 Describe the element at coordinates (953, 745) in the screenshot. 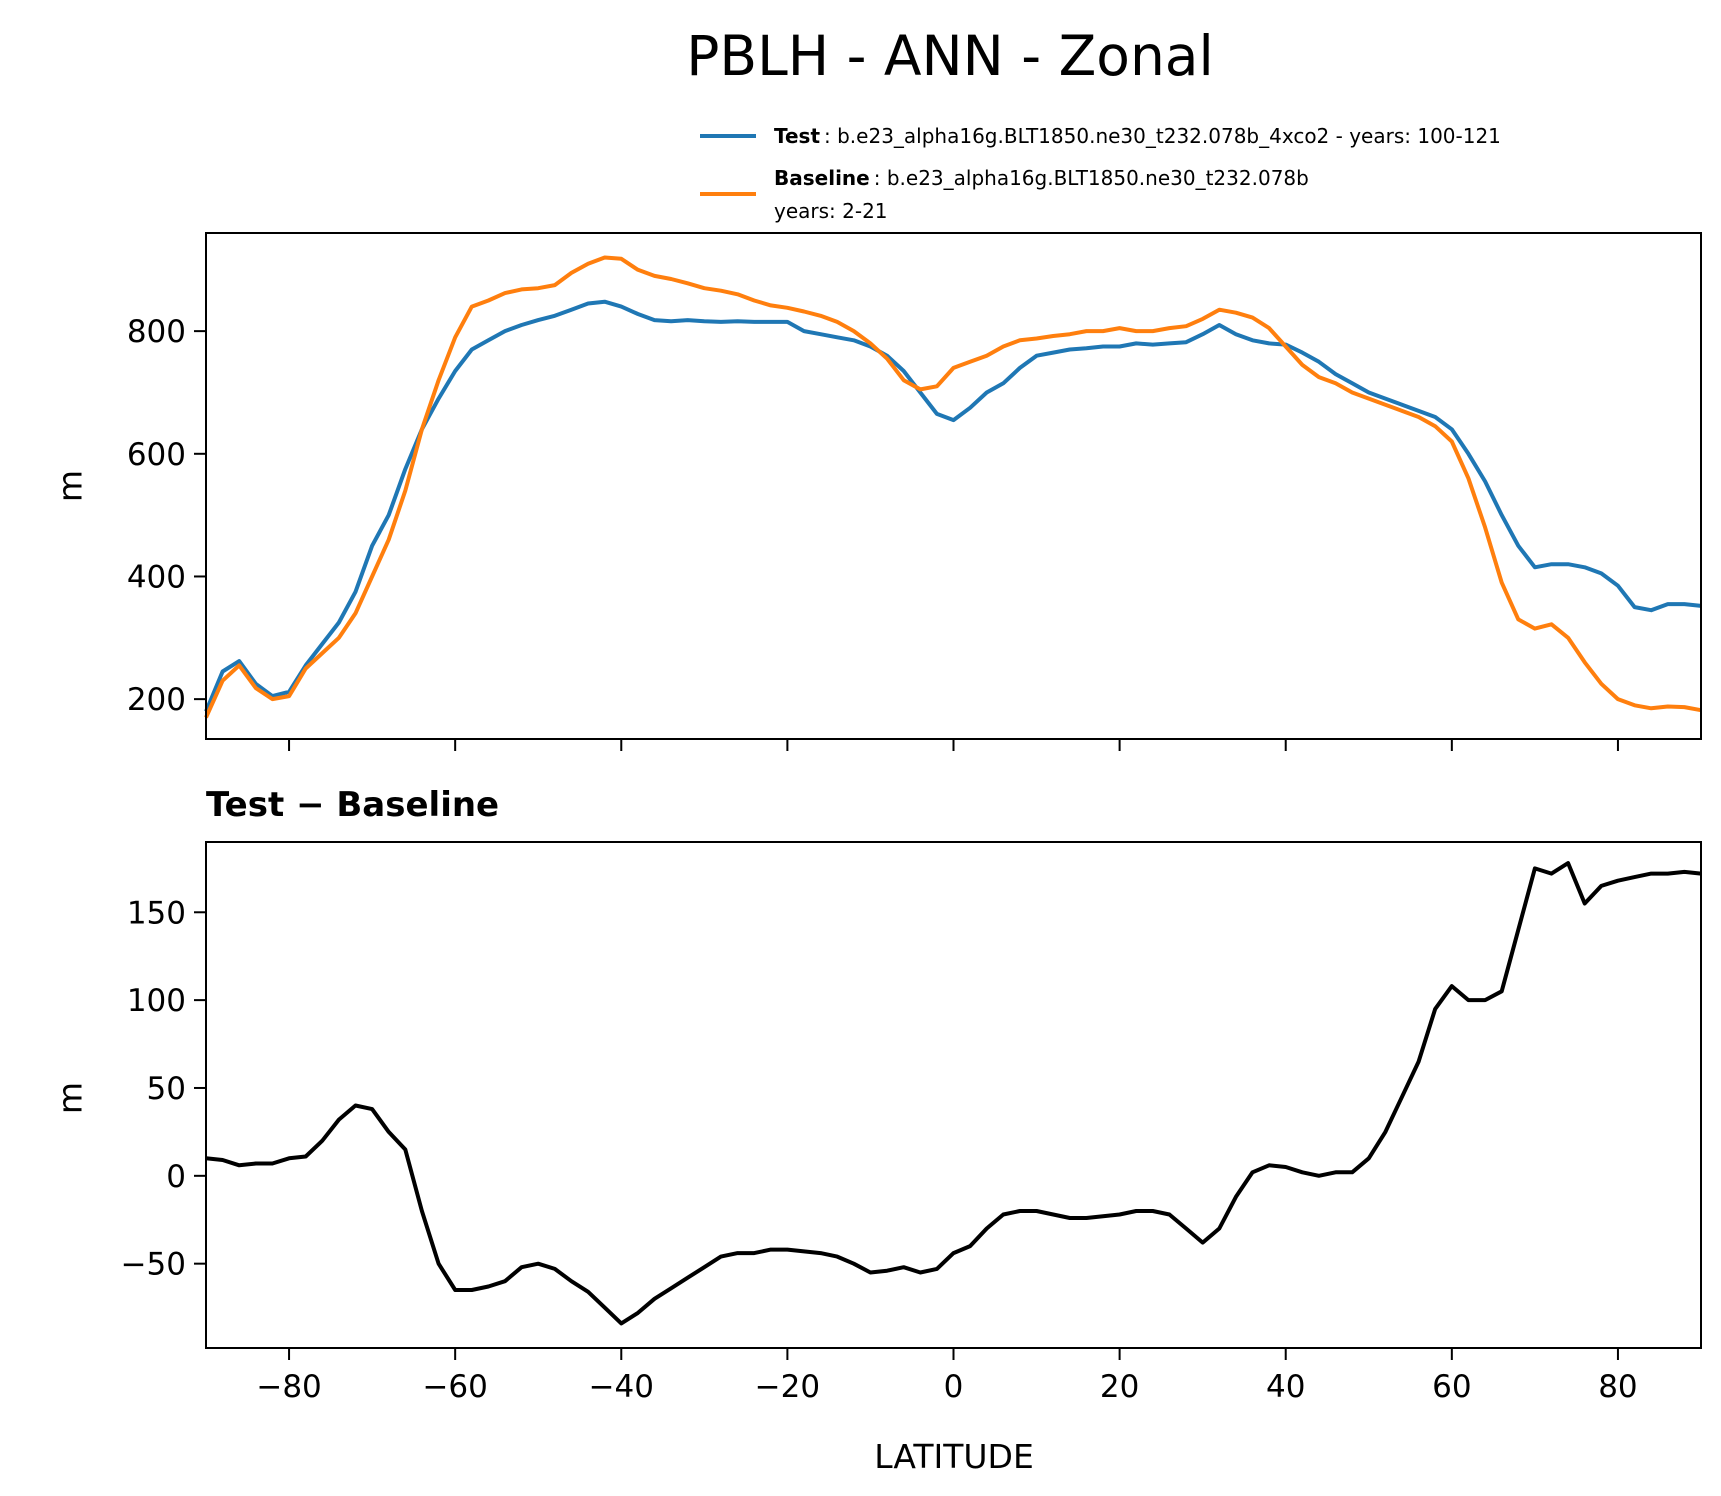

I see `top-x-ticks` at that location.